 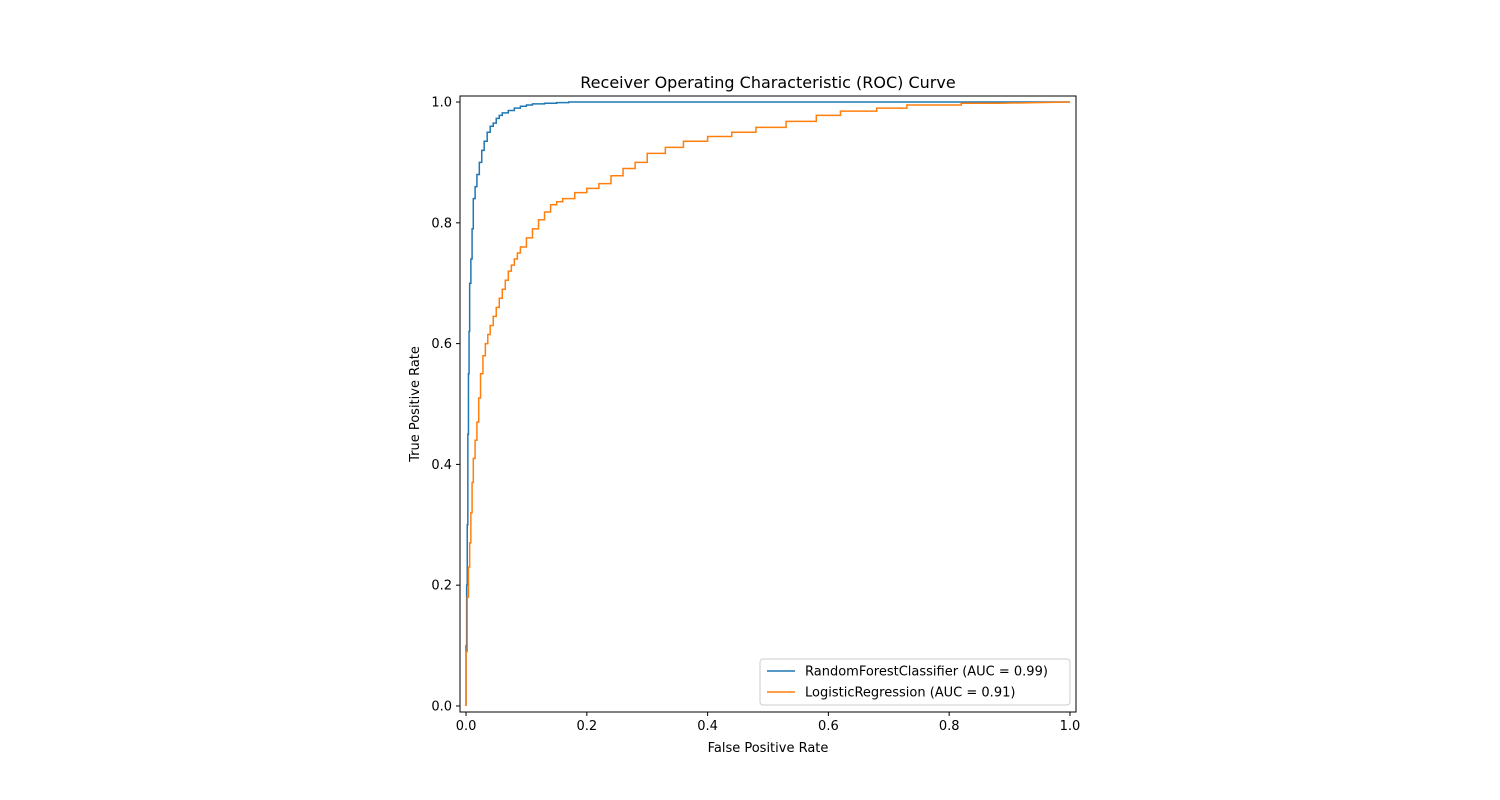 What do you see at coordinates (949, 726) in the screenshot?
I see `x-tick-label: 0.8` at bounding box center [949, 726].